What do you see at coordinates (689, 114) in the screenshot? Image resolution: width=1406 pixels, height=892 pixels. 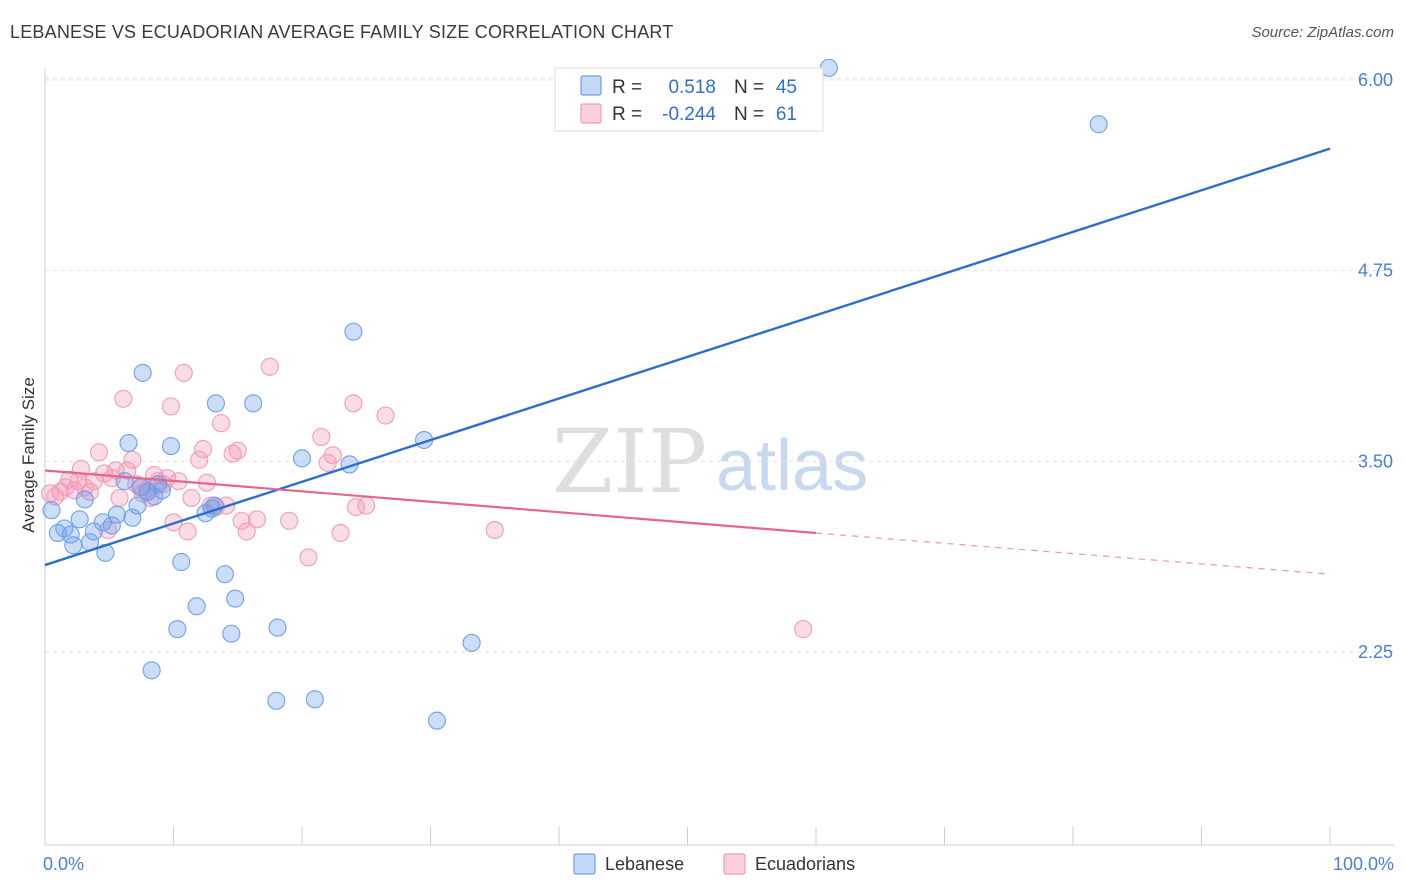 I see `legend-r-value-2: -0.244` at bounding box center [689, 114].